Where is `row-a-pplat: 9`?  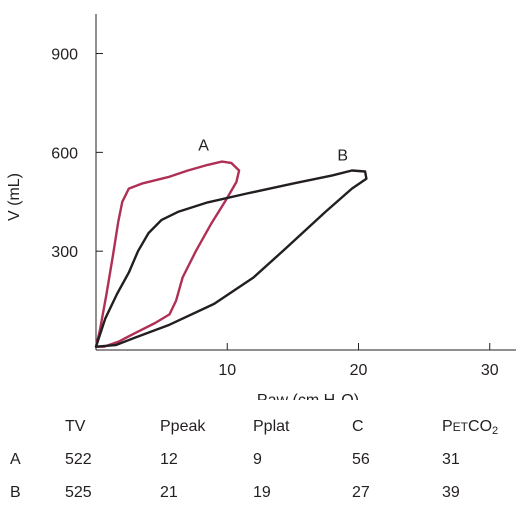
row-a-pplat: 9 is located at coordinates (257, 459).